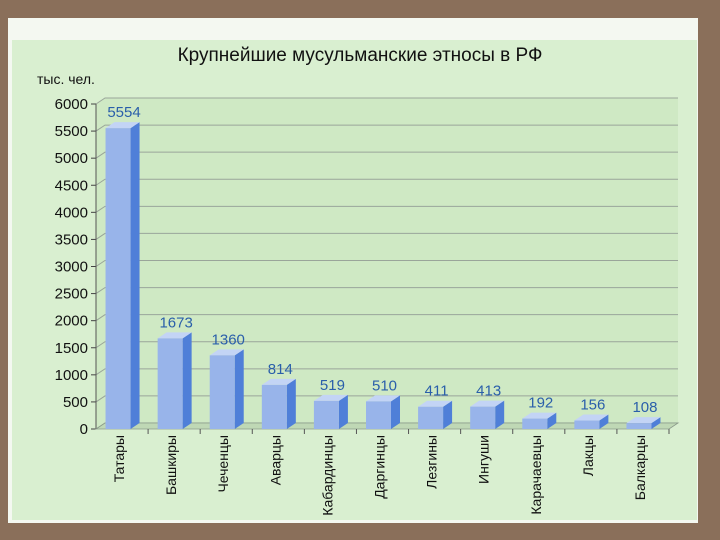 Image resolution: width=720 pixels, height=540 pixels. I want to click on y-tick-label: 1500, so click(71, 348).